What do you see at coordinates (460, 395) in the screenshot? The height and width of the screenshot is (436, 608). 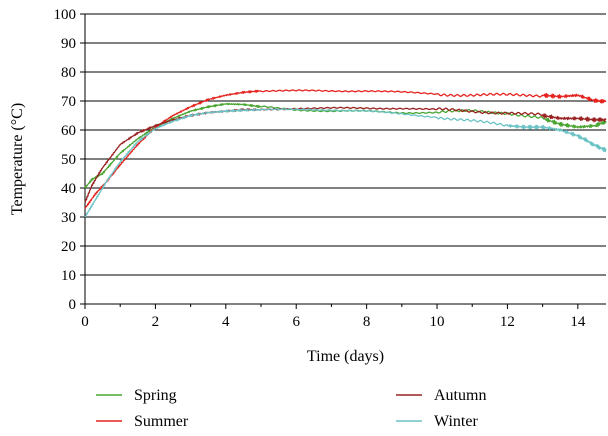 I see `legend-label: Autumn` at bounding box center [460, 395].